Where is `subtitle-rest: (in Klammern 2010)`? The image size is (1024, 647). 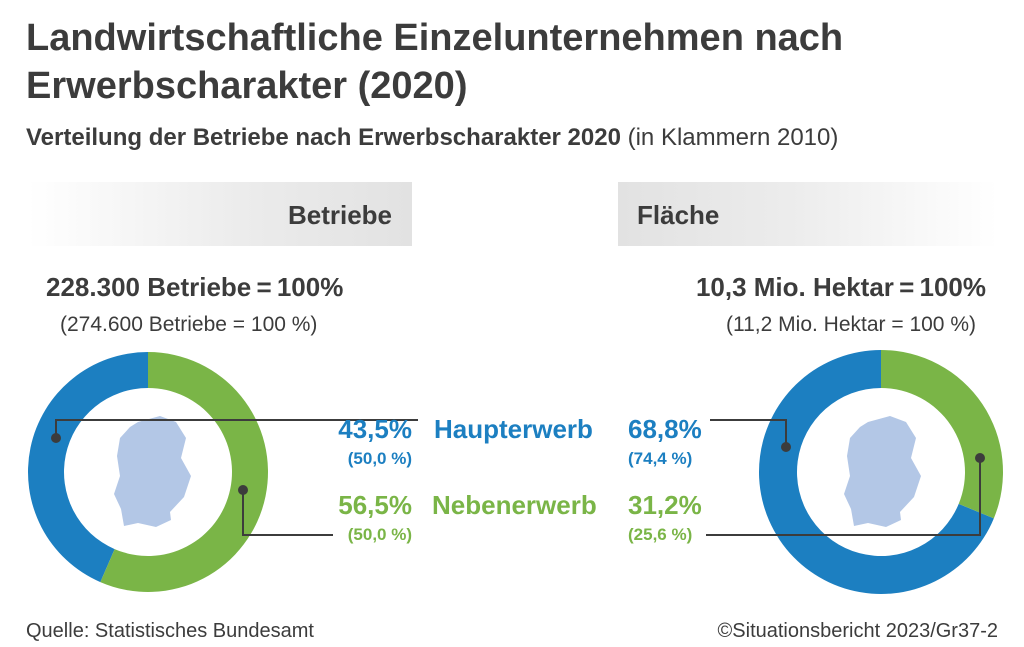 subtitle-rest: (in Klammern 2010) is located at coordinates (729, 137).